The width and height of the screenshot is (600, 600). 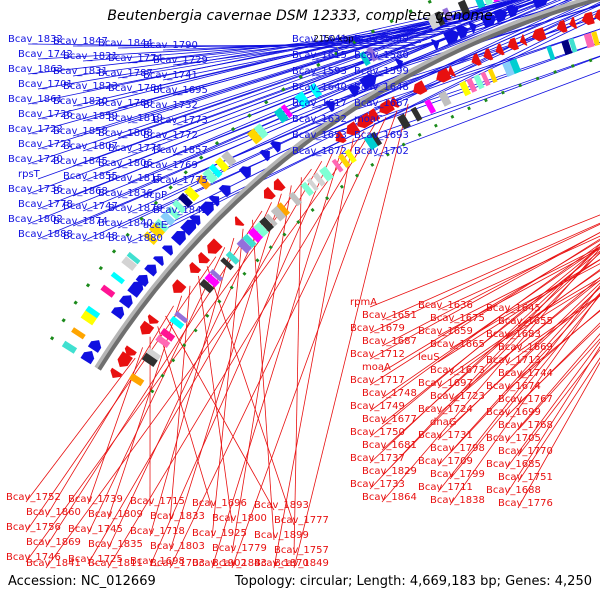 I want to click on forward-gene-label: Bcav_1726, so click(x=45, y=114).